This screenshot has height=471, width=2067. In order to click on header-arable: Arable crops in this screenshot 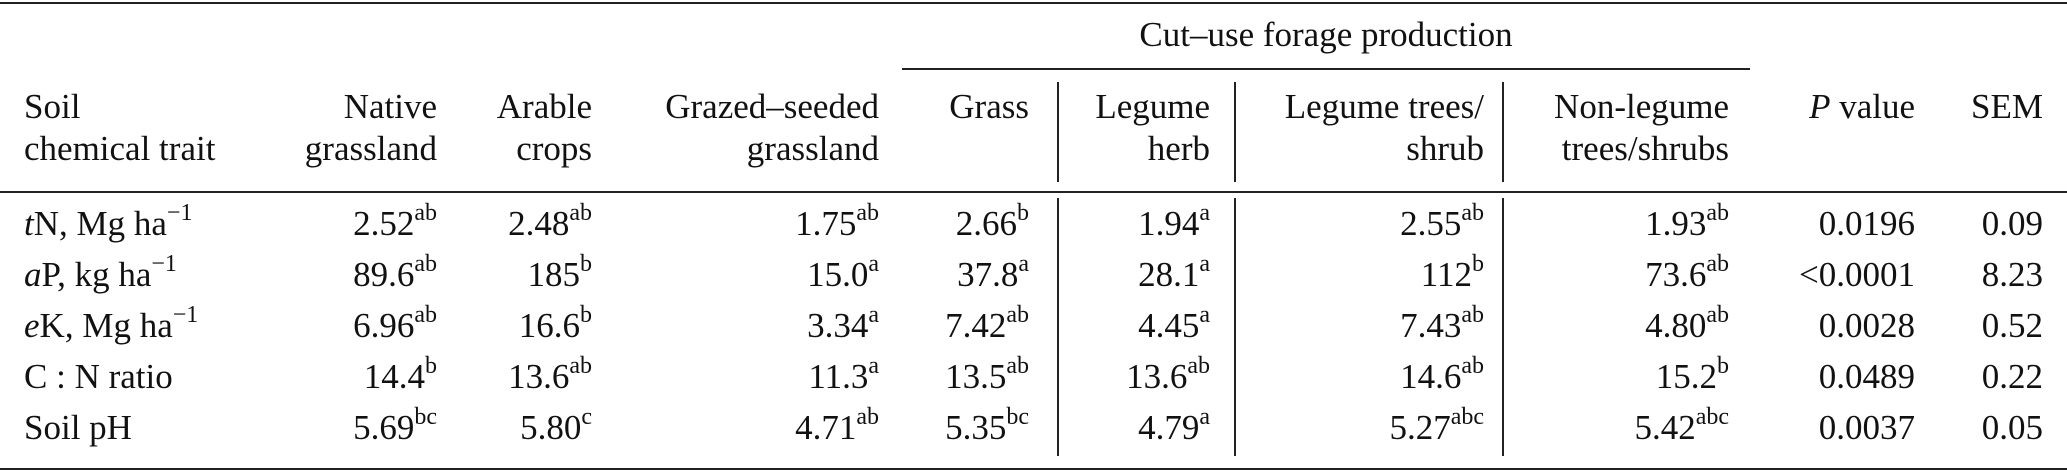, I will do `click(544, 127)`.